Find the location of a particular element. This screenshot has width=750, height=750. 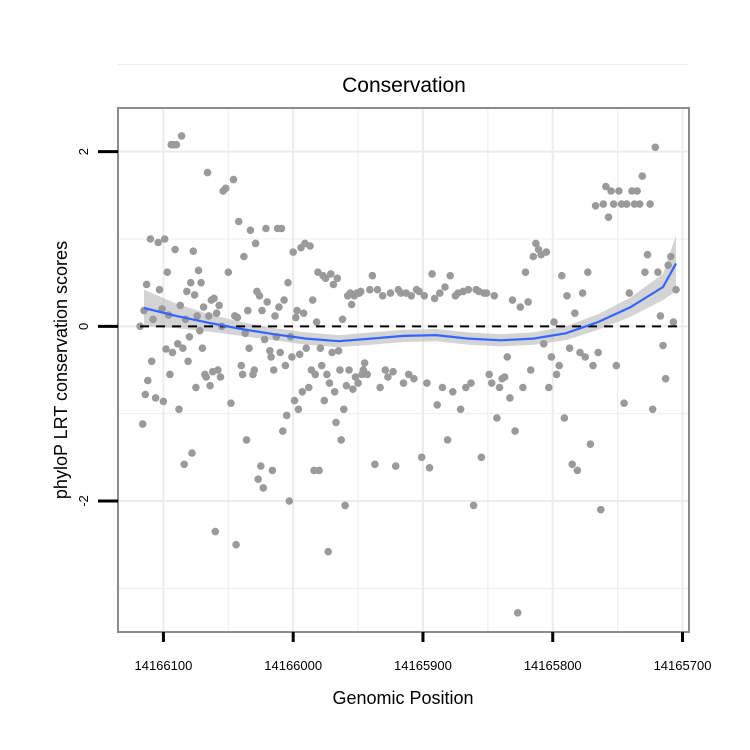

x-axis-ticks: 14166100 14166000 14165900 14165800 14165700 is located at coordinates (422, 652).